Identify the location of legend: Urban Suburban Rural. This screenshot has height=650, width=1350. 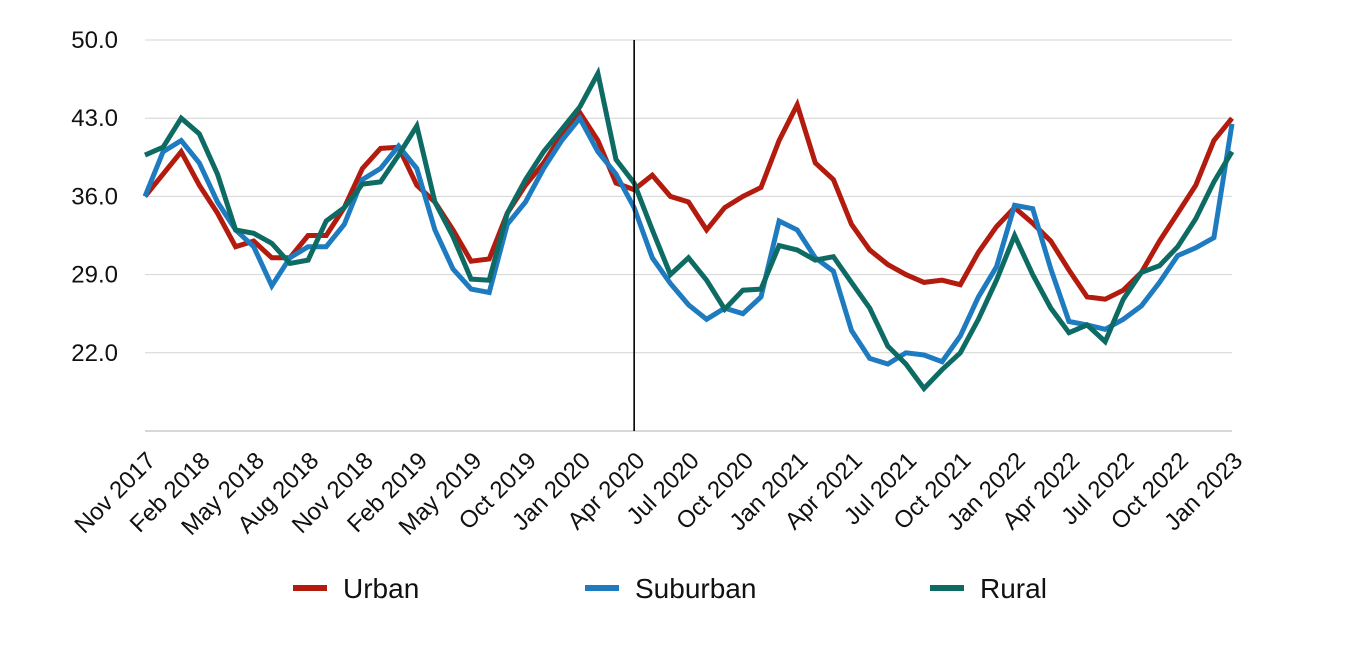
(670, 588).